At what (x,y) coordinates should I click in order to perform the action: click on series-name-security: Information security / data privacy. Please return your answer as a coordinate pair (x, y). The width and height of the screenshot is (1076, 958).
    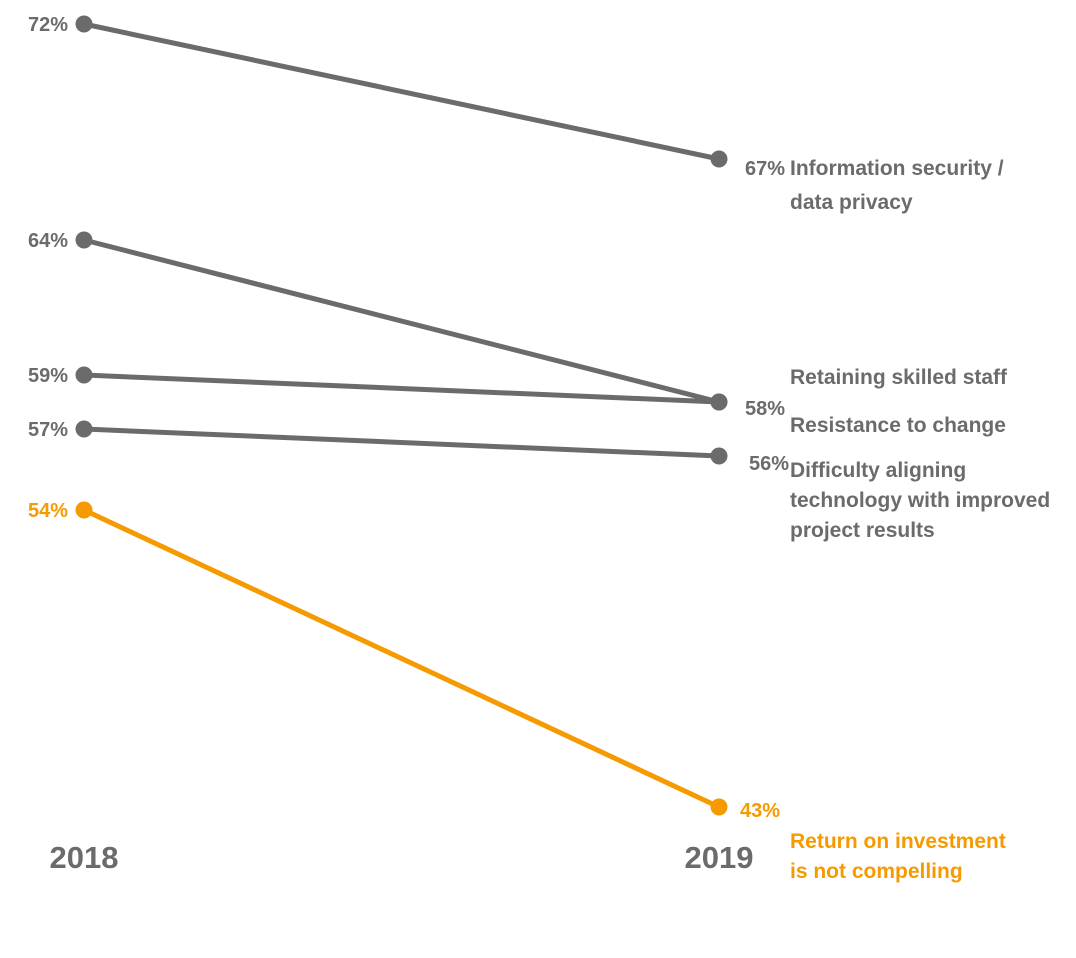
    Looking at the image, I should click on (897, 185).